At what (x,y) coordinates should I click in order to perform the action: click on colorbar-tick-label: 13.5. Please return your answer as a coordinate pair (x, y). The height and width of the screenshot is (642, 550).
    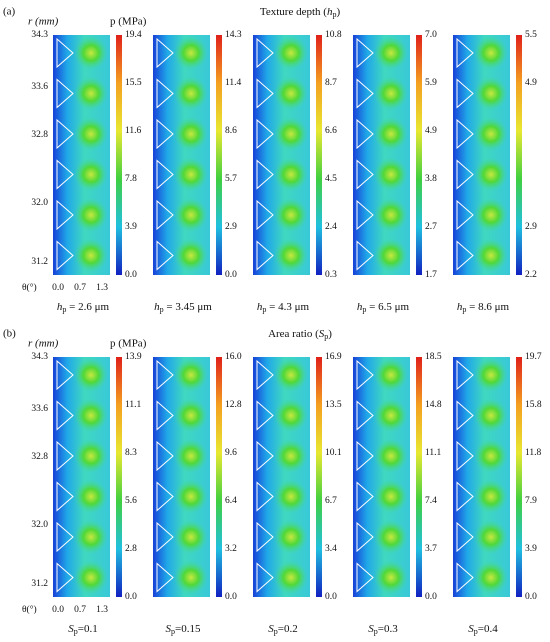
    Looking at the image, I should click on (333, 405).